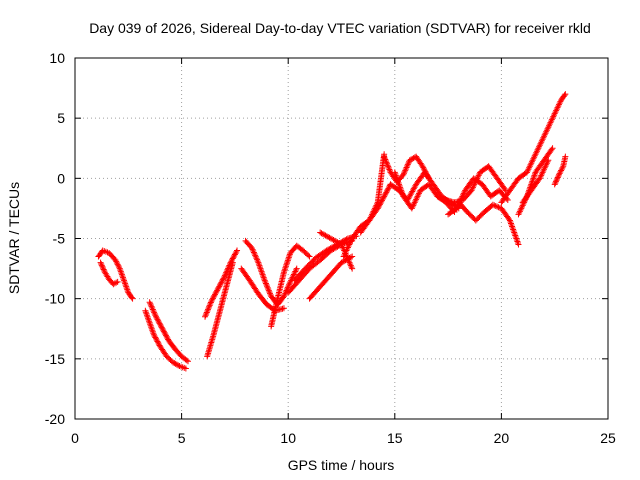  What do you see at coordinates (55, 419) in the screenshot?
I see `y-tick-label: -20` at bounding box center [55, 419].